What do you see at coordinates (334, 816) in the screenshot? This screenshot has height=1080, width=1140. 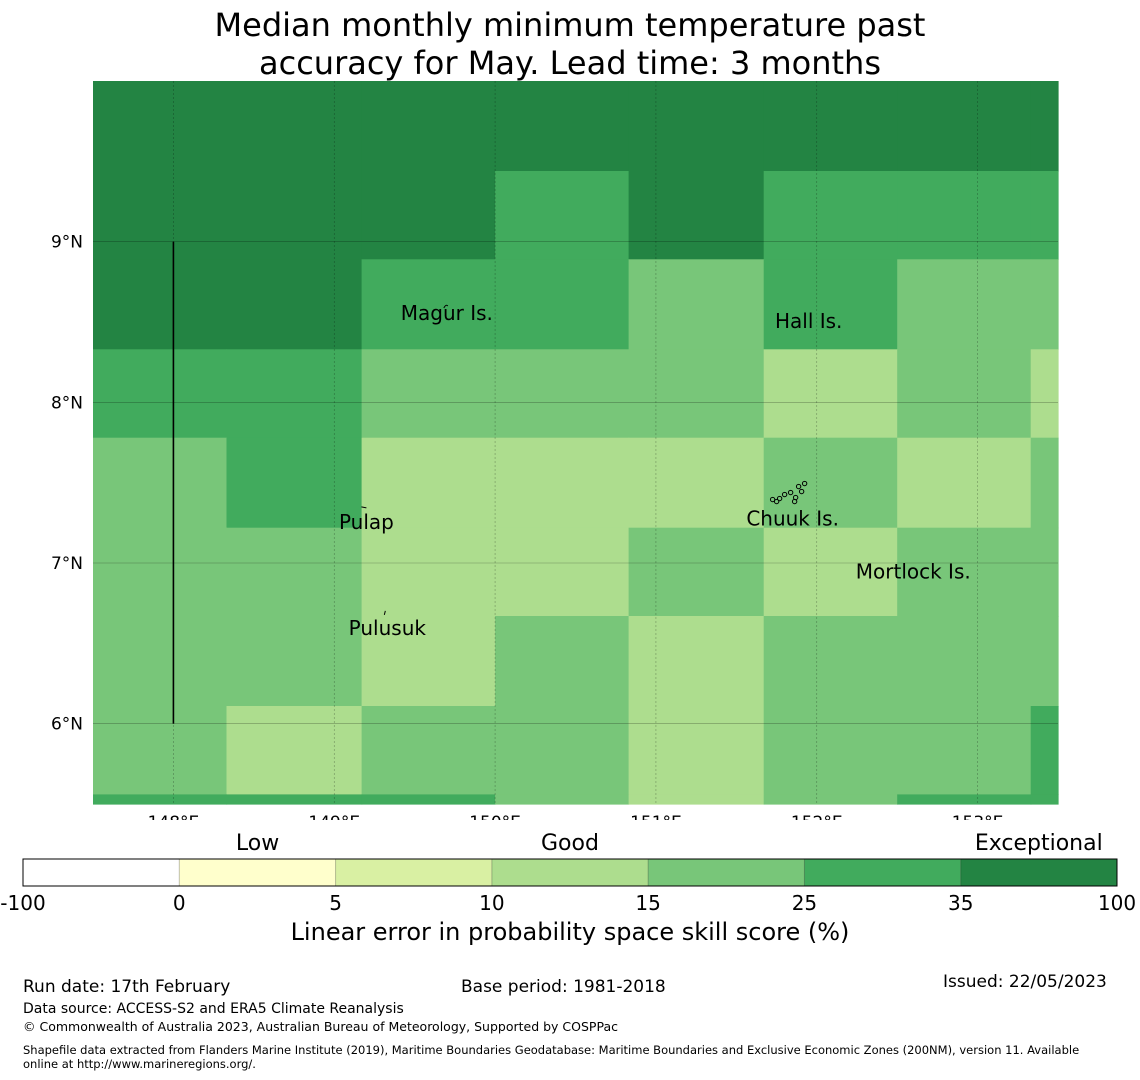 I see `lon-tick-label: 149°E` at bounding box center [334, 816].